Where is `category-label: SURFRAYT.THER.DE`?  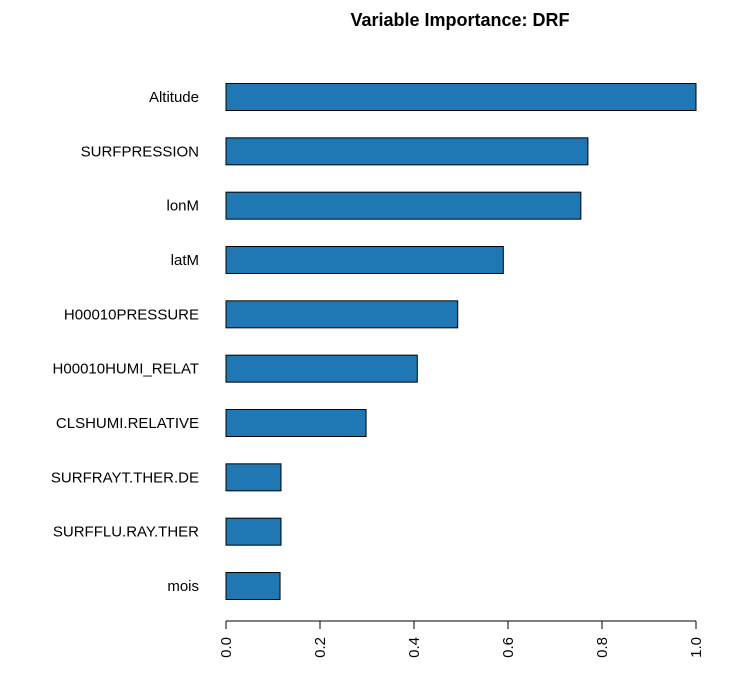 category-label: SURFRAYT.THER.DE is located at coordinates (125, 477).